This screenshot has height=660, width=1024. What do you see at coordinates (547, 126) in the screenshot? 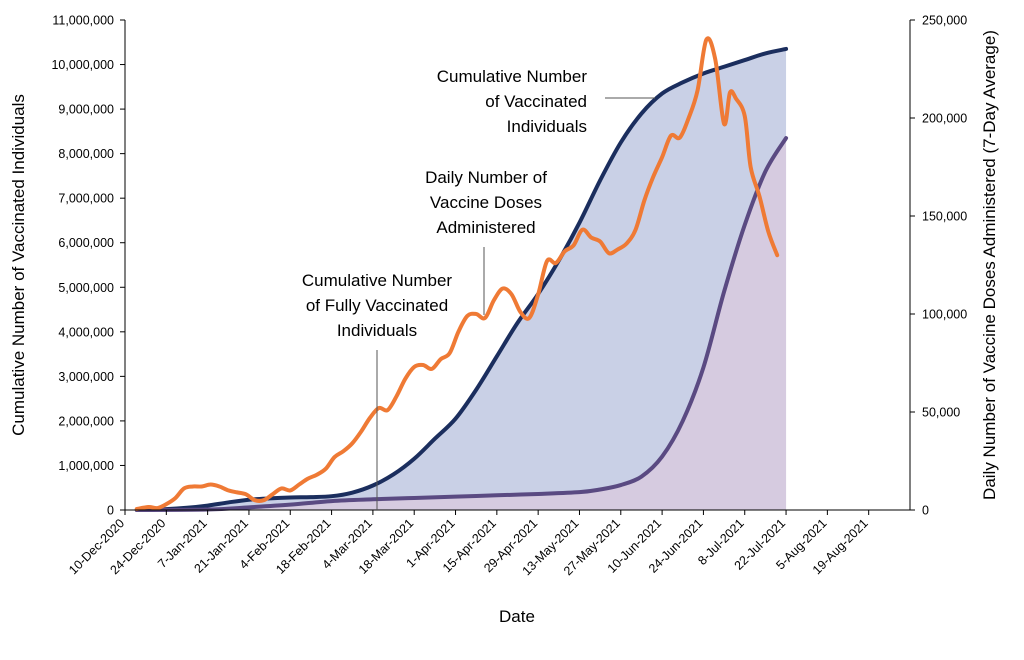
I see `annotation-vaccinated-line-3: Individuals` at bounding box center [547, 126].